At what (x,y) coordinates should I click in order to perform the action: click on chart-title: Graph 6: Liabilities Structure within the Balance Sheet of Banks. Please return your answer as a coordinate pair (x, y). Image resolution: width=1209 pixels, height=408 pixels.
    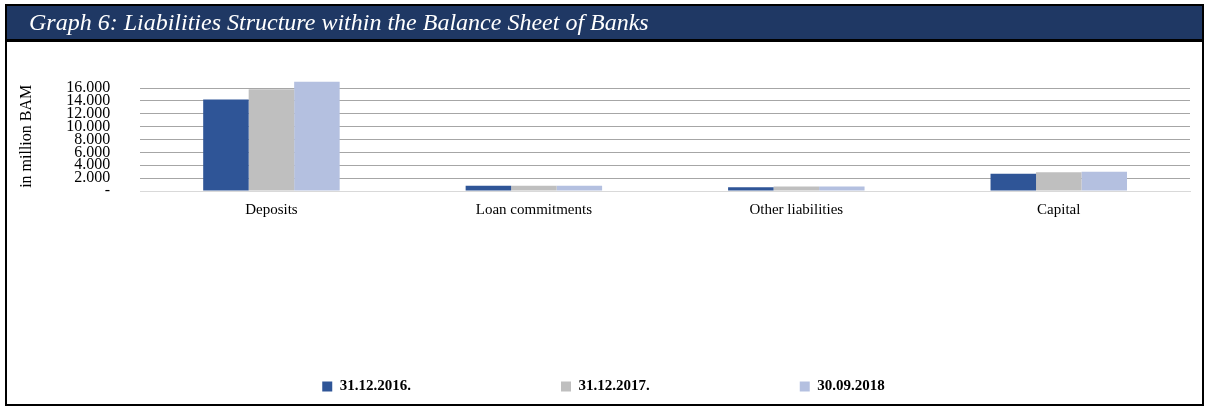
    Looking at the image, I should click on (604, 24).